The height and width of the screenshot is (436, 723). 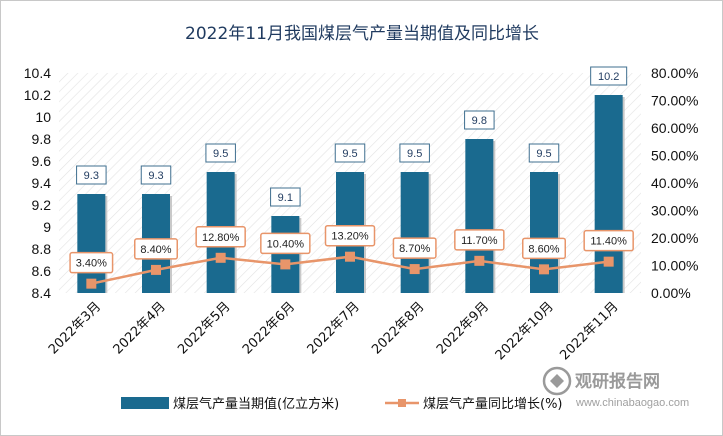 What do you see at coordinates (362, 34) in the screenshot?
I see `chart-title: 2022年11月我国煤层气产量当期值及同比增长` at bounding box center [362, 34].